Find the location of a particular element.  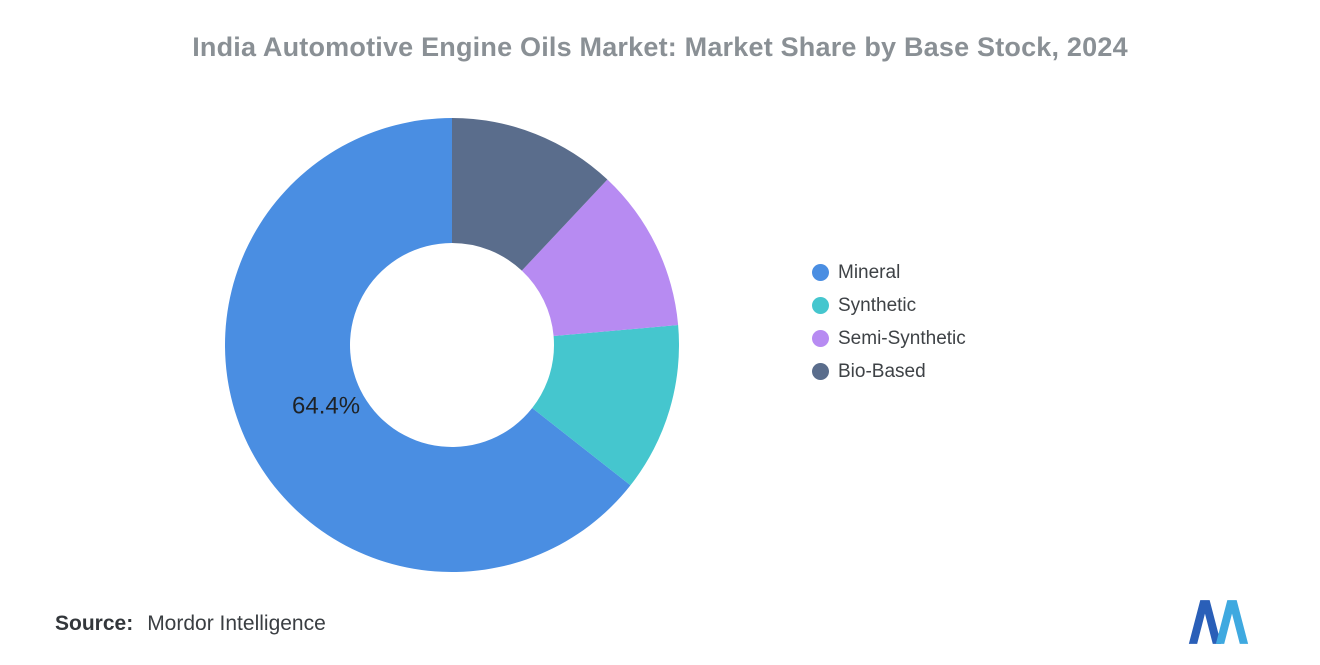

mordor-logo is located at coordinates (1218, 622).